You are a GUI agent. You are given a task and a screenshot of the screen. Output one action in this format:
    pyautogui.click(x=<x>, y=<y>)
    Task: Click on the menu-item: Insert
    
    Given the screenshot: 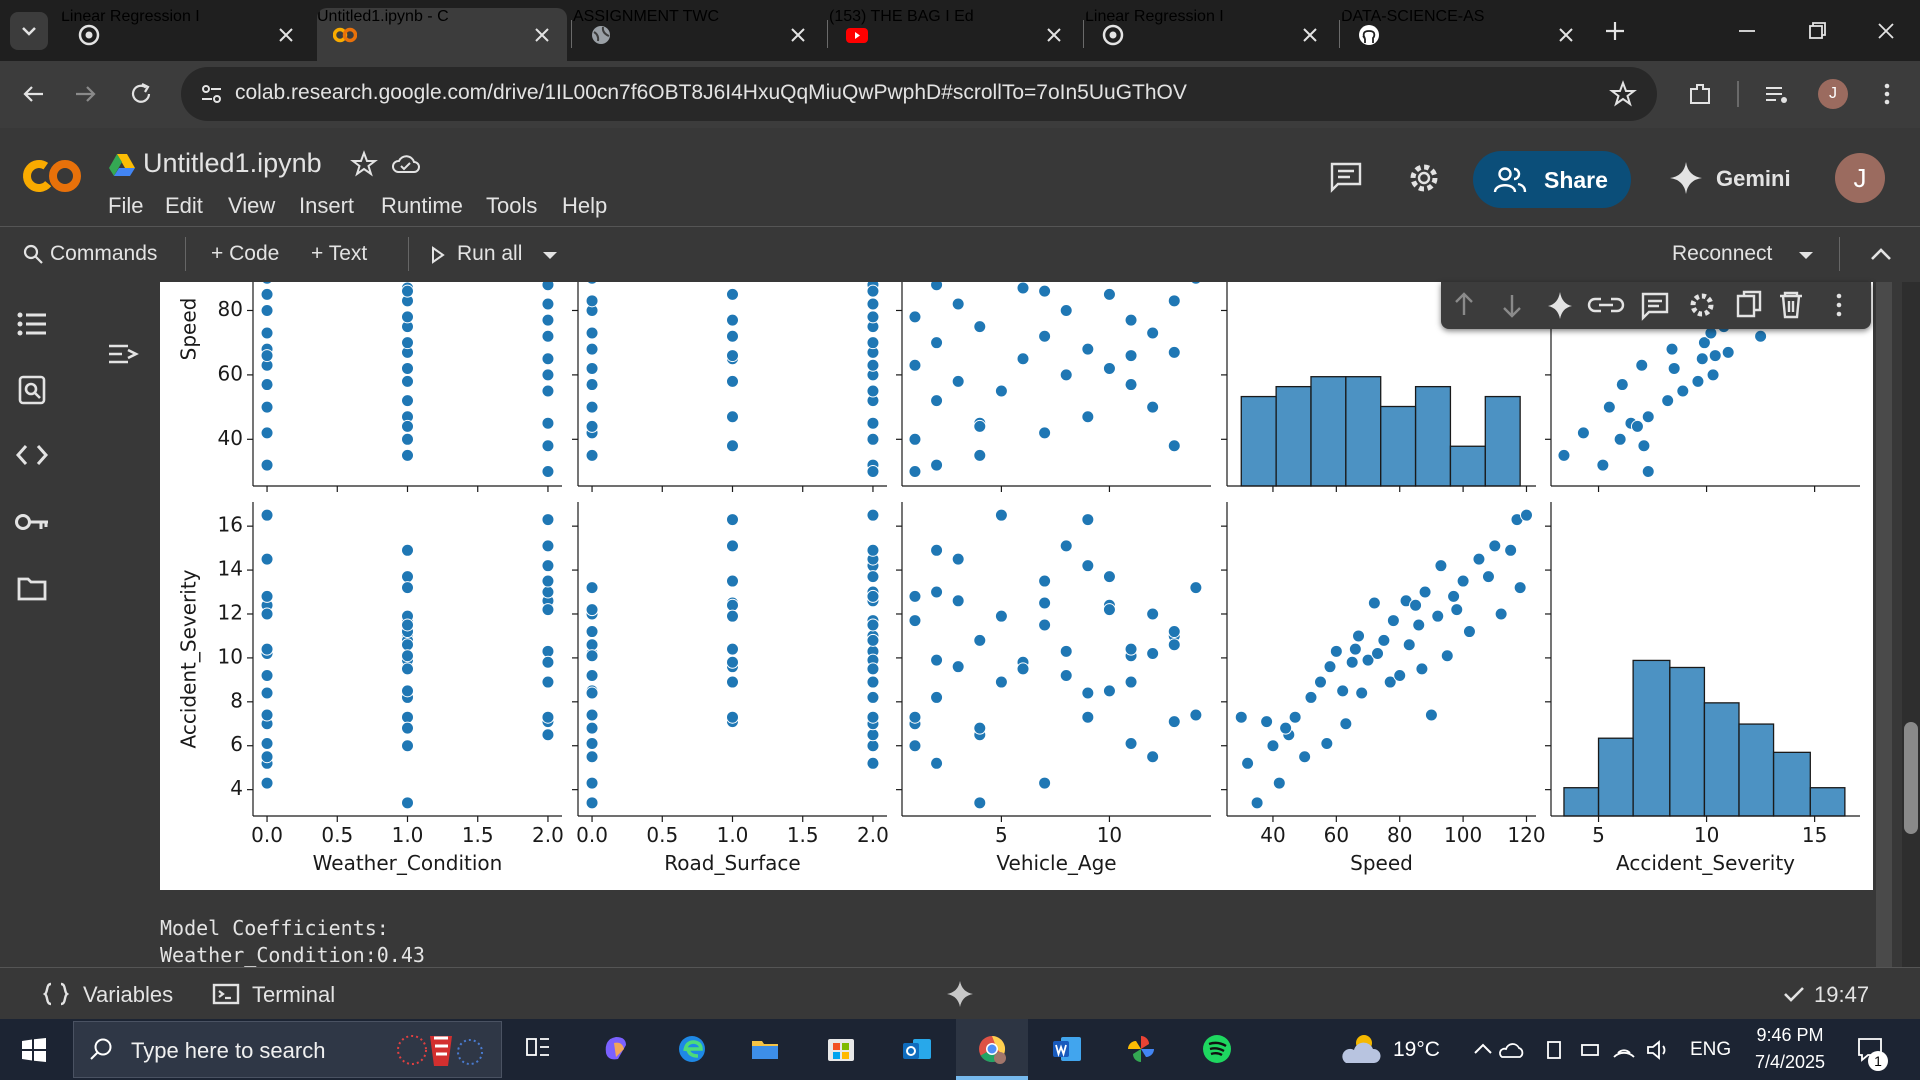 What is the action you would take?
    pyautogui.click(x=327, y=205)
    